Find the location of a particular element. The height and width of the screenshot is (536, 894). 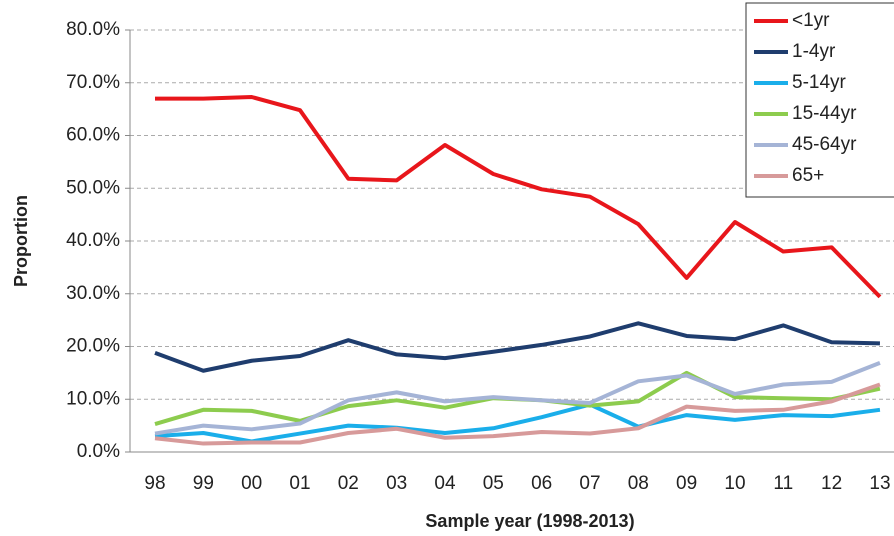

x-tick-label: 05 is located at coordinates (493, 483).